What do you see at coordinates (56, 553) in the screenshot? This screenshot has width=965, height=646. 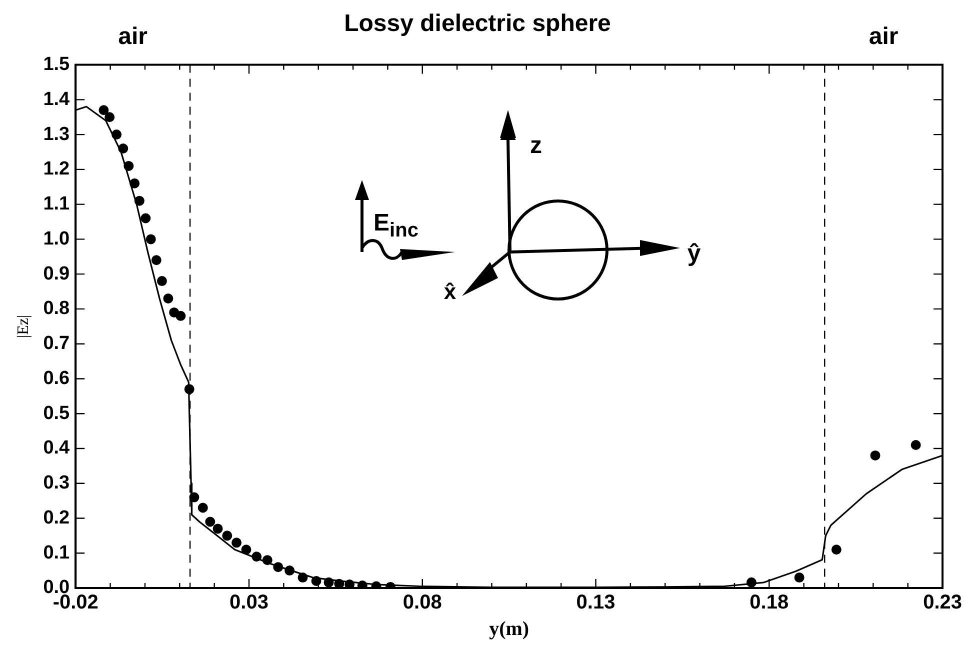 I see `y-tick-label: 0.1` at bounding box center [56, 553].